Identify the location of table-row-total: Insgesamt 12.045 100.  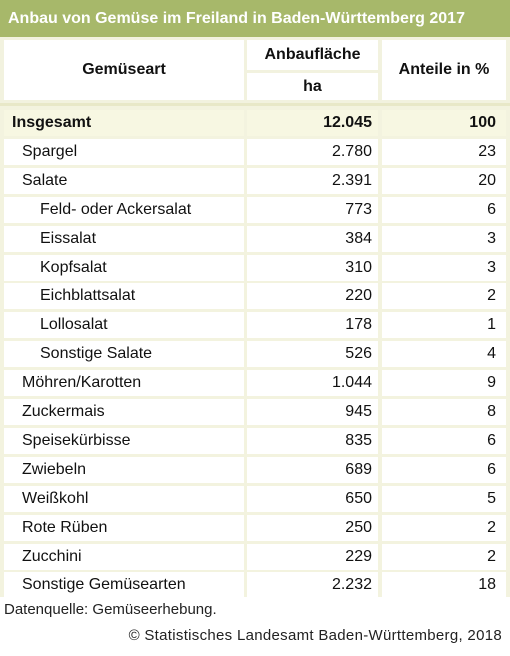
(255, 123).